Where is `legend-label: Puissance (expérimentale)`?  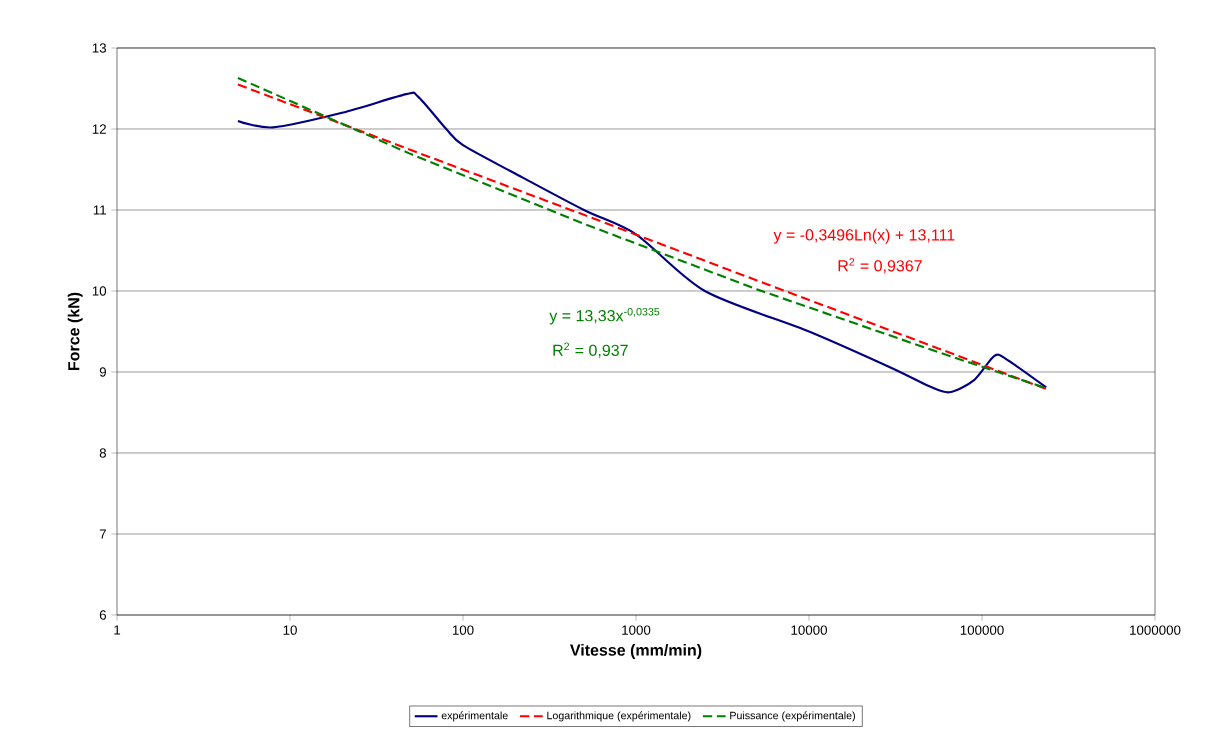 legend-label: Puissance (expérimentale) is located at coordinates (792, 716).